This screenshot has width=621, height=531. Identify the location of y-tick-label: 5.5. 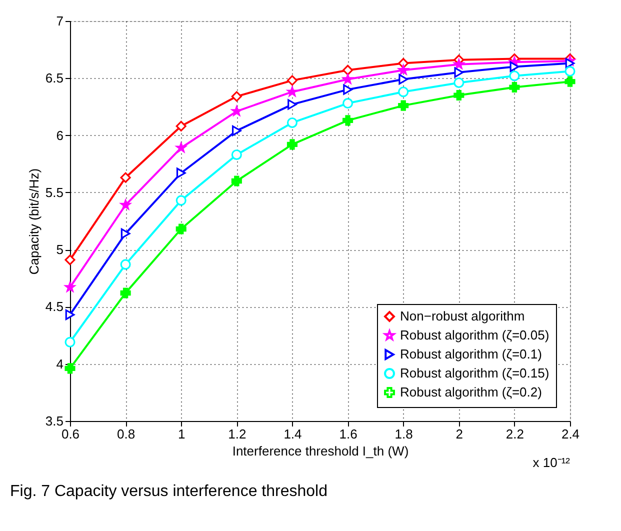
(54, 192).